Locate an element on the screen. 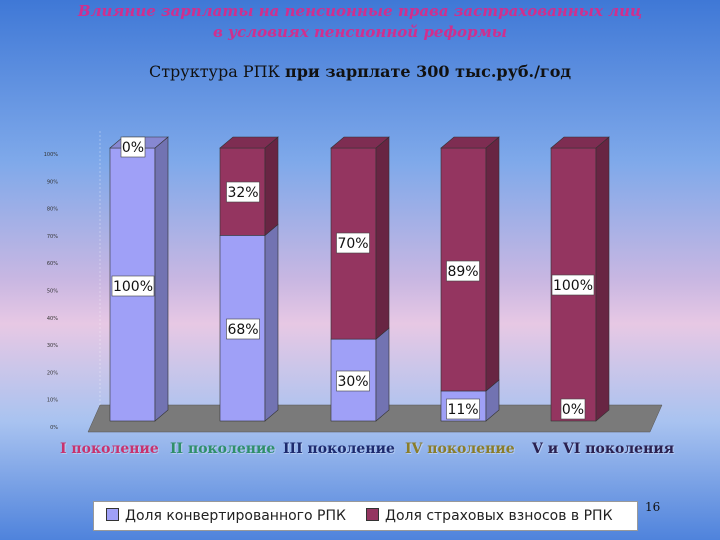  y-tick-label: 100% is located at coordinates (51, 155).